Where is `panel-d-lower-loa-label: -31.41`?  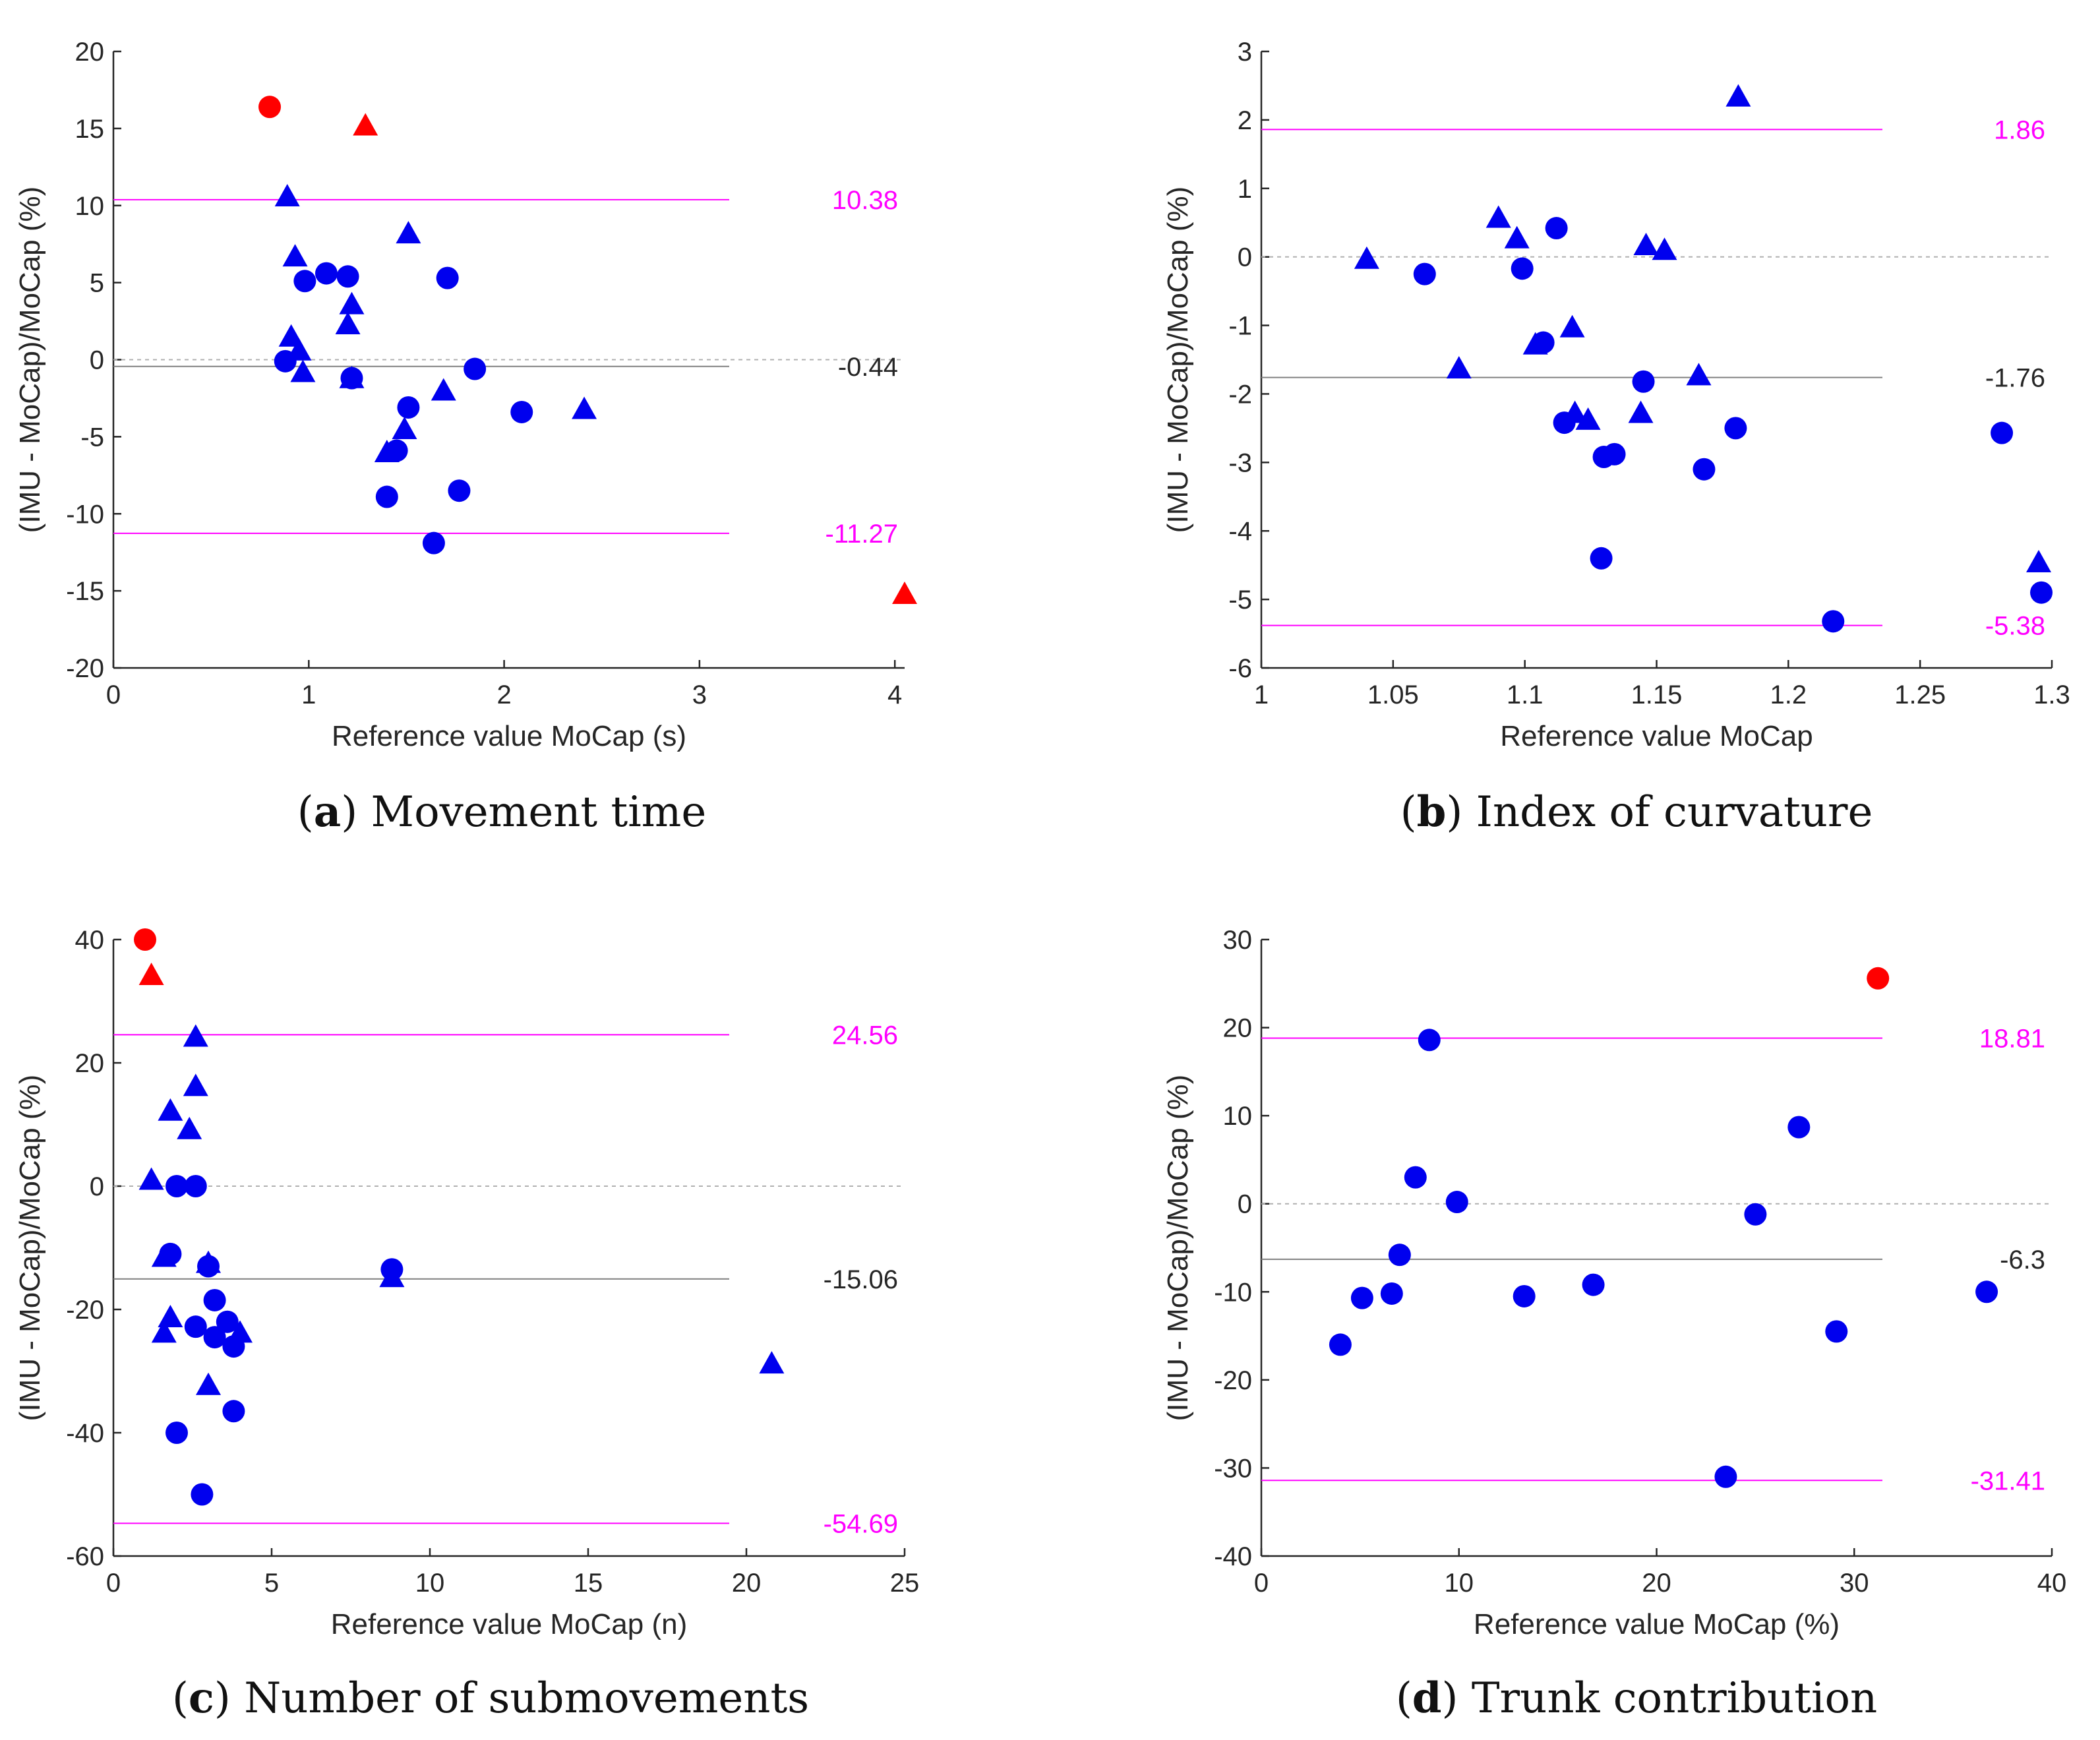
panel-d-lower-loa-label: -31.41 is located at coordinates (2008, 1480).